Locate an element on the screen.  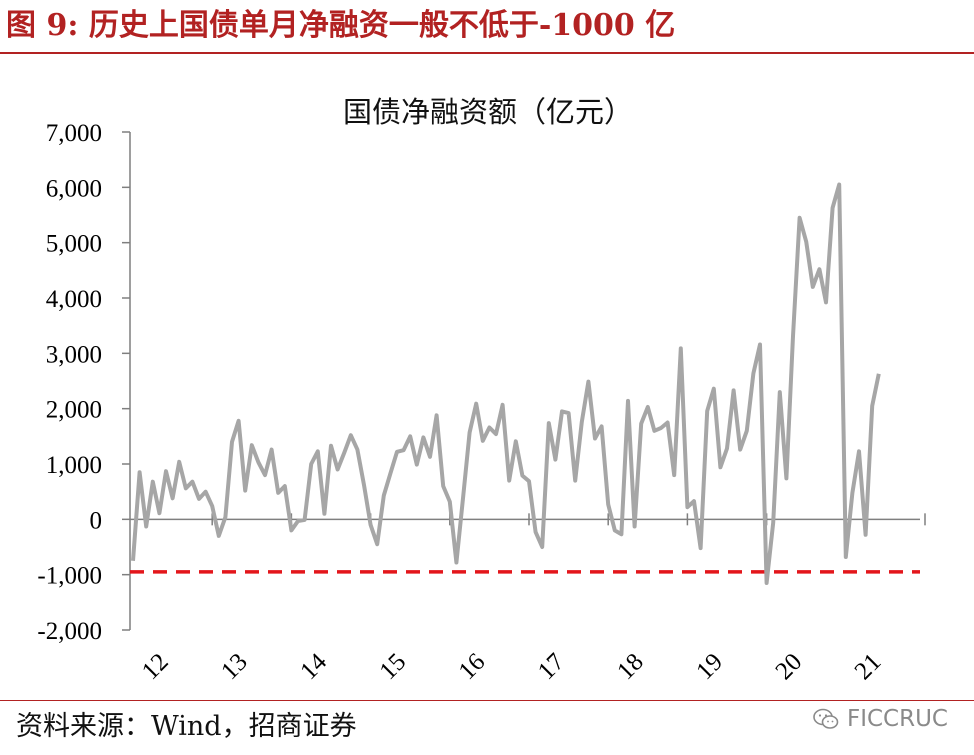
figure-title: 图 9: 历史上国债单月净融资一般不低于-1000 亿 is located at coordinates (341, 25).